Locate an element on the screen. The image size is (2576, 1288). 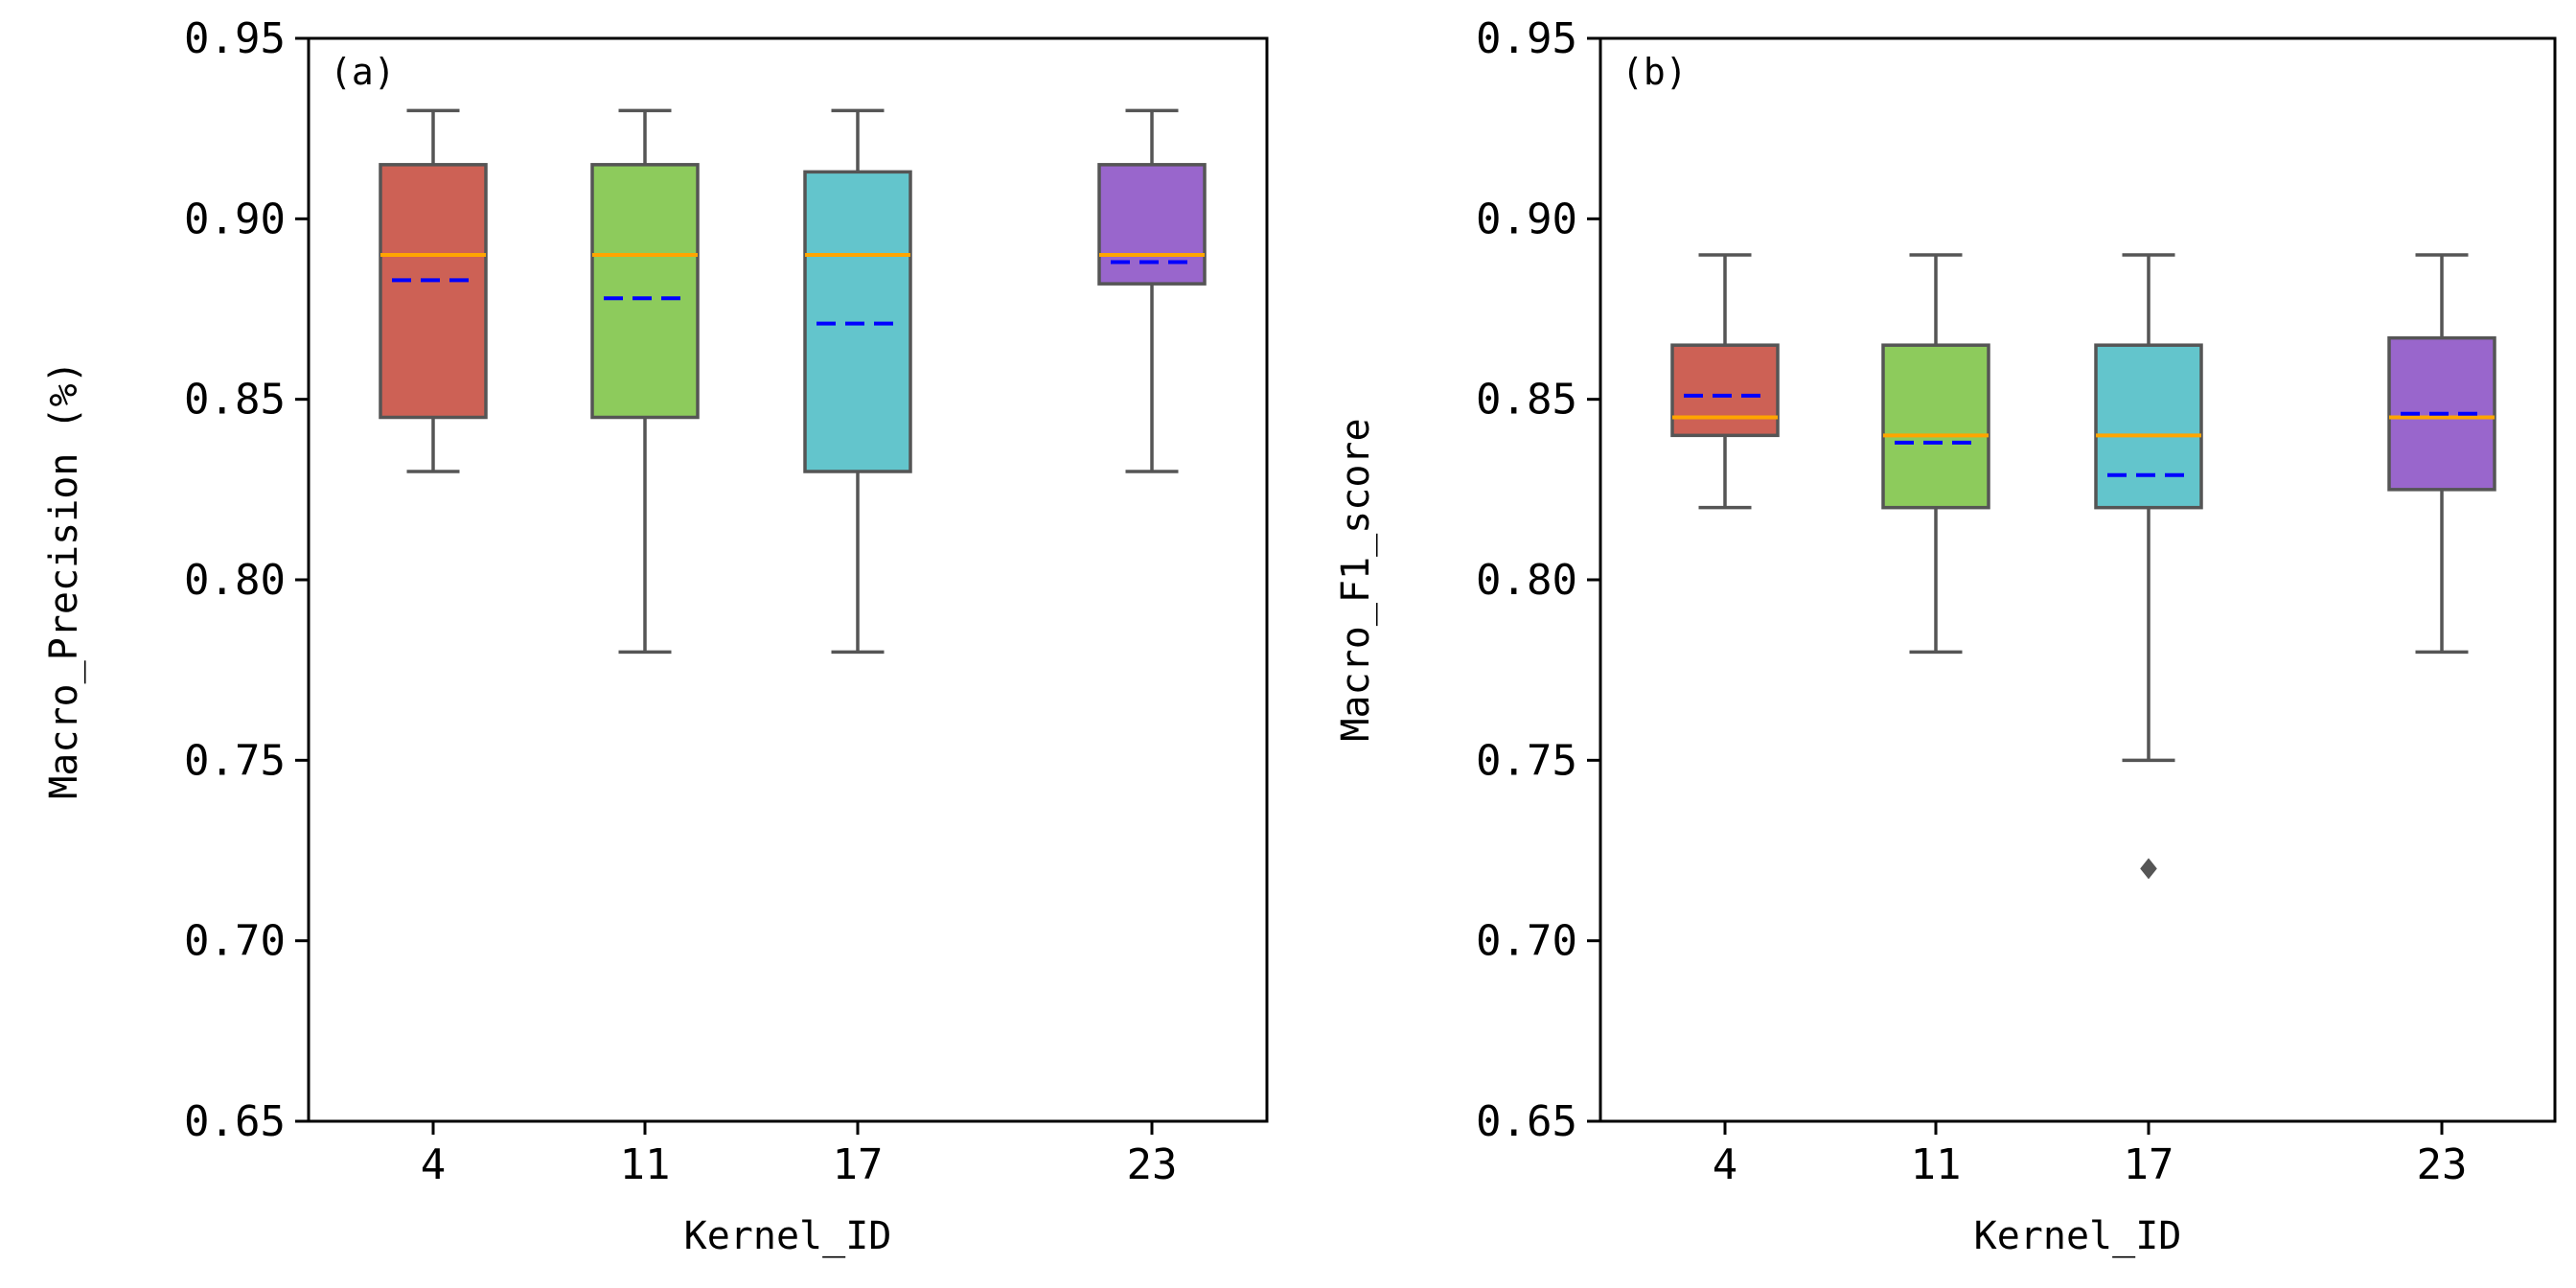
panel-a-boxes is located at coordinates (793, 381).